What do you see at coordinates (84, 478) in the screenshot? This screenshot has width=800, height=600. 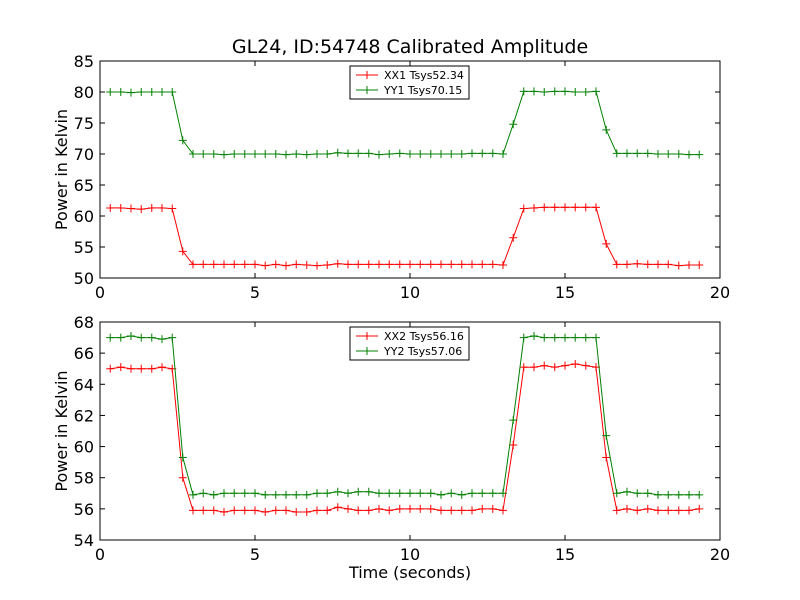 I see `y-tick-label: 58` at bounding box center [84, 478].